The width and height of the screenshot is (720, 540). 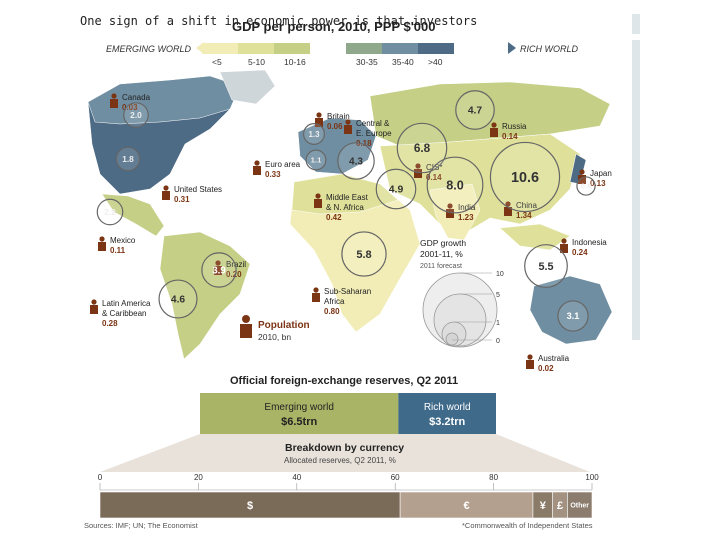 I want to click on currency-segment, so click(x=250, y=505).